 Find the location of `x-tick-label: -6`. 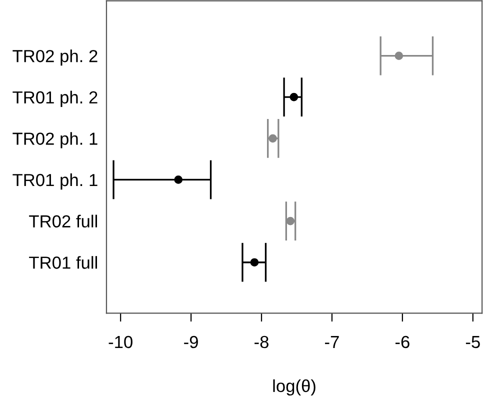

x-tick-label: -6 is located at coordinates (402, 342).